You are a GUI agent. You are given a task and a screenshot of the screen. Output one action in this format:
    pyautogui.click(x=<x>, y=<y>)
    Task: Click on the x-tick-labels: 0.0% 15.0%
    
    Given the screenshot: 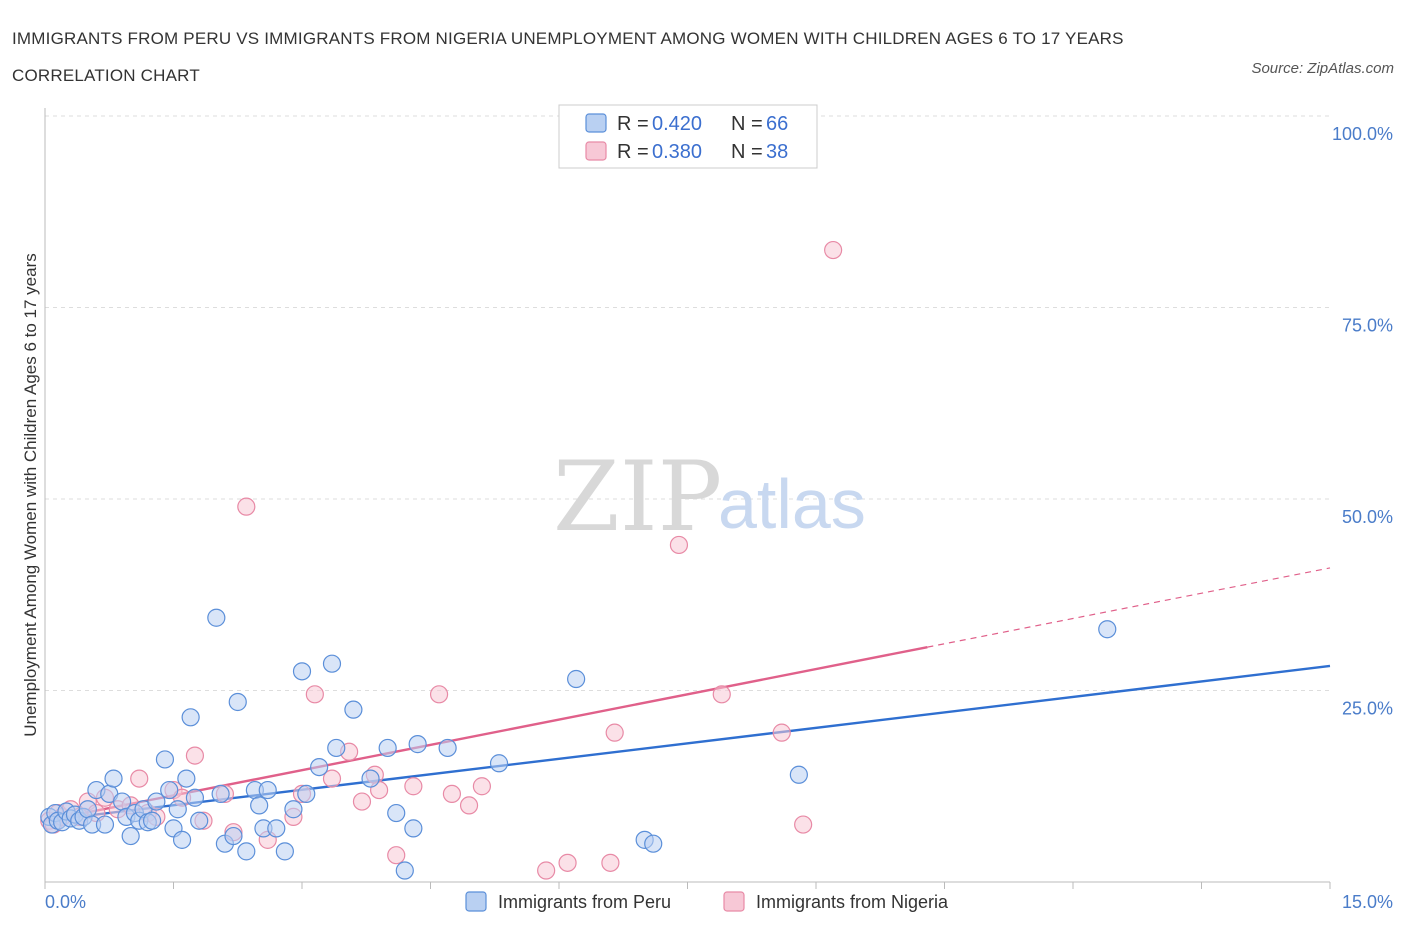 What is the action you would take?
    pyautogui.click(x=719, y=902)
    